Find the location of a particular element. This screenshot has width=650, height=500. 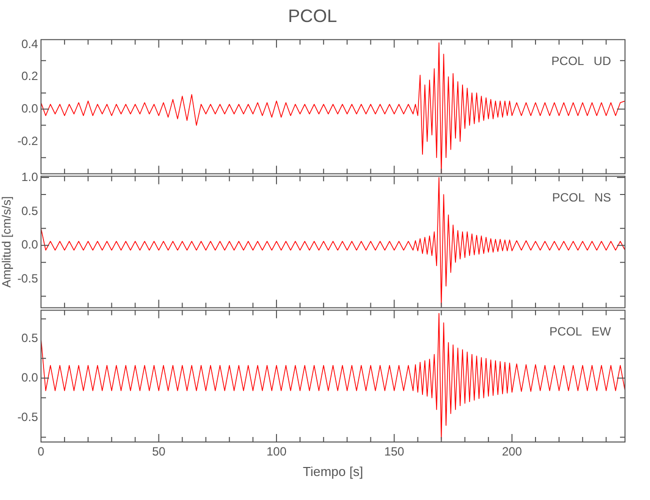

y-tick-label: 1.0 is located at coordinates (29, 177).